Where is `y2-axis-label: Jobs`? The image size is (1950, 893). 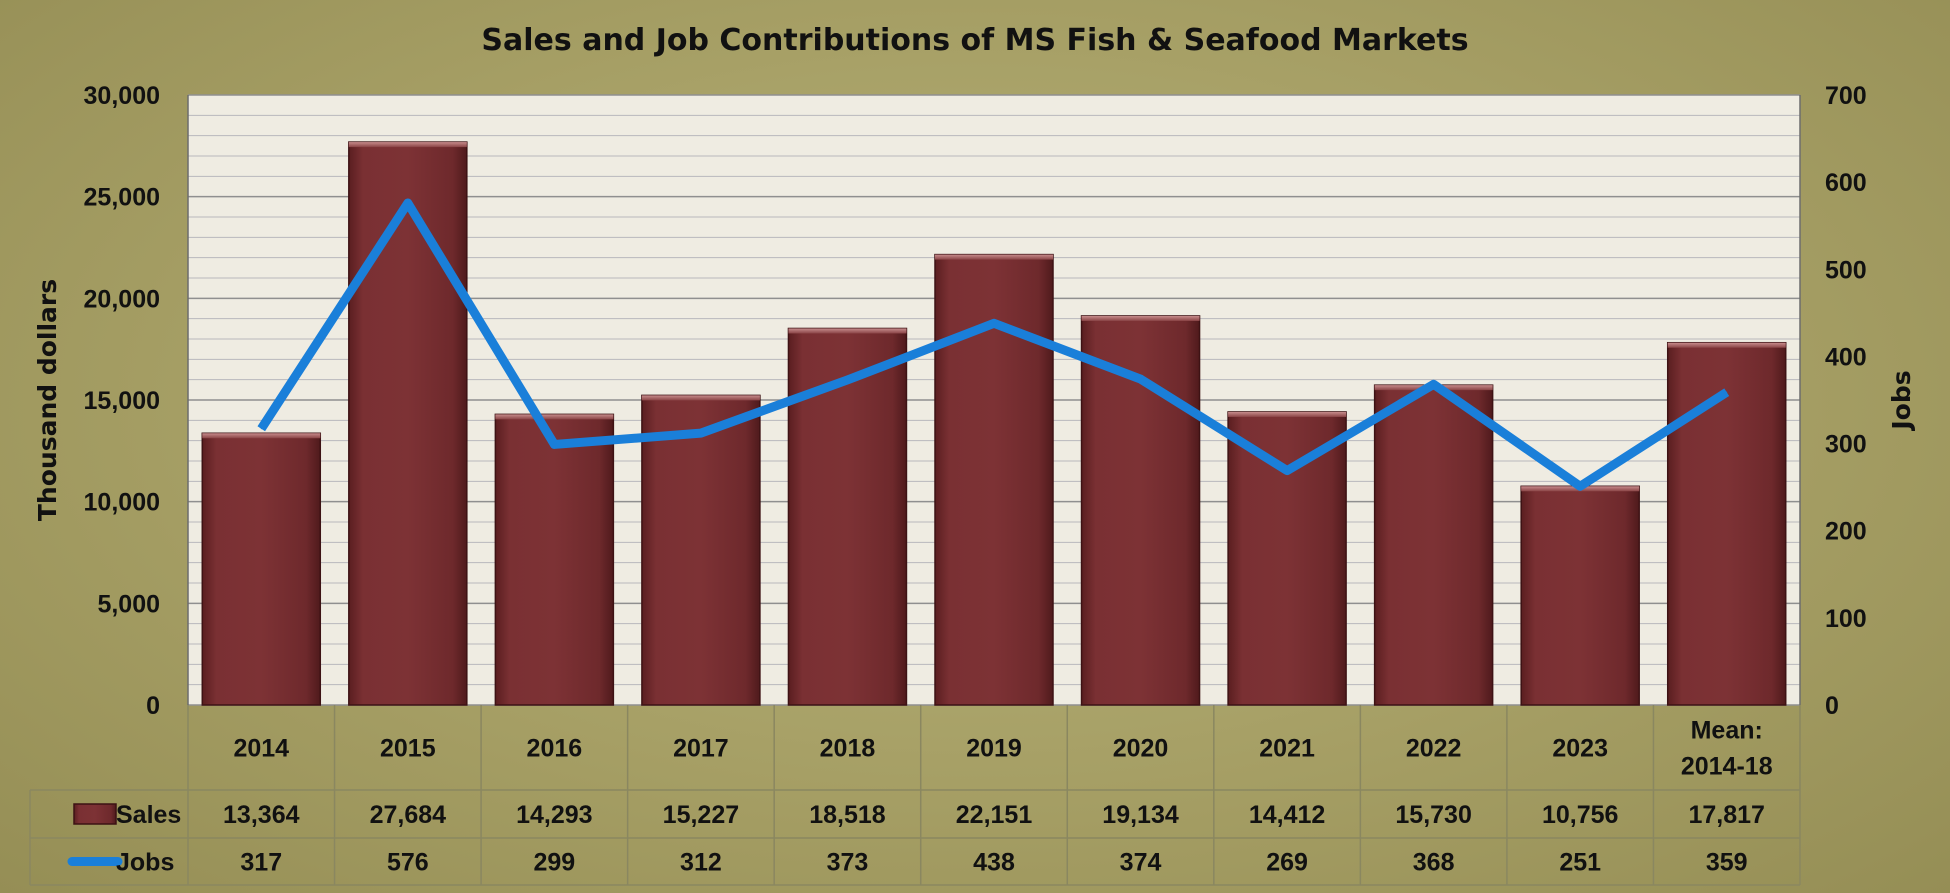
y2-axis-label: Jobs is located at coordinates (1901, 400).